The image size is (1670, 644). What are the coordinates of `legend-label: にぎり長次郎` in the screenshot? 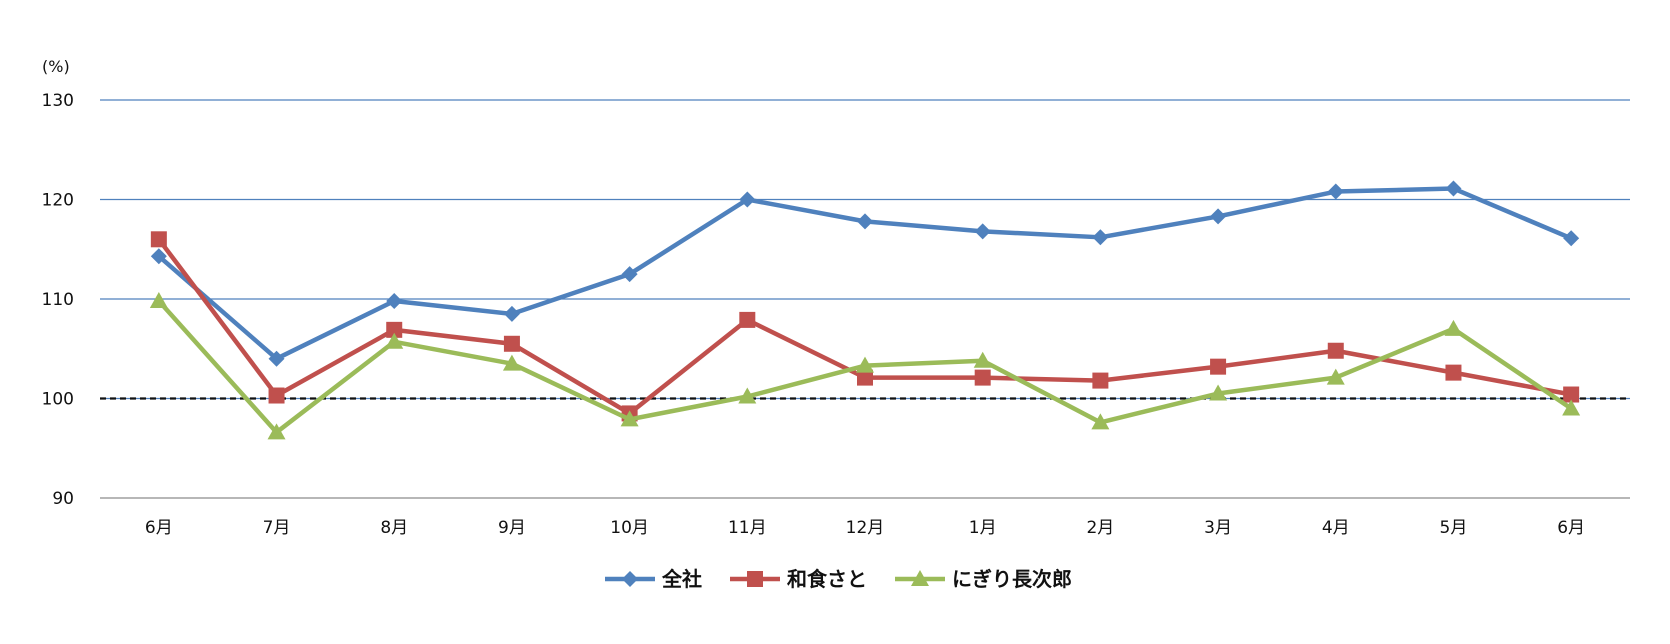 It's located at (1012, 579).